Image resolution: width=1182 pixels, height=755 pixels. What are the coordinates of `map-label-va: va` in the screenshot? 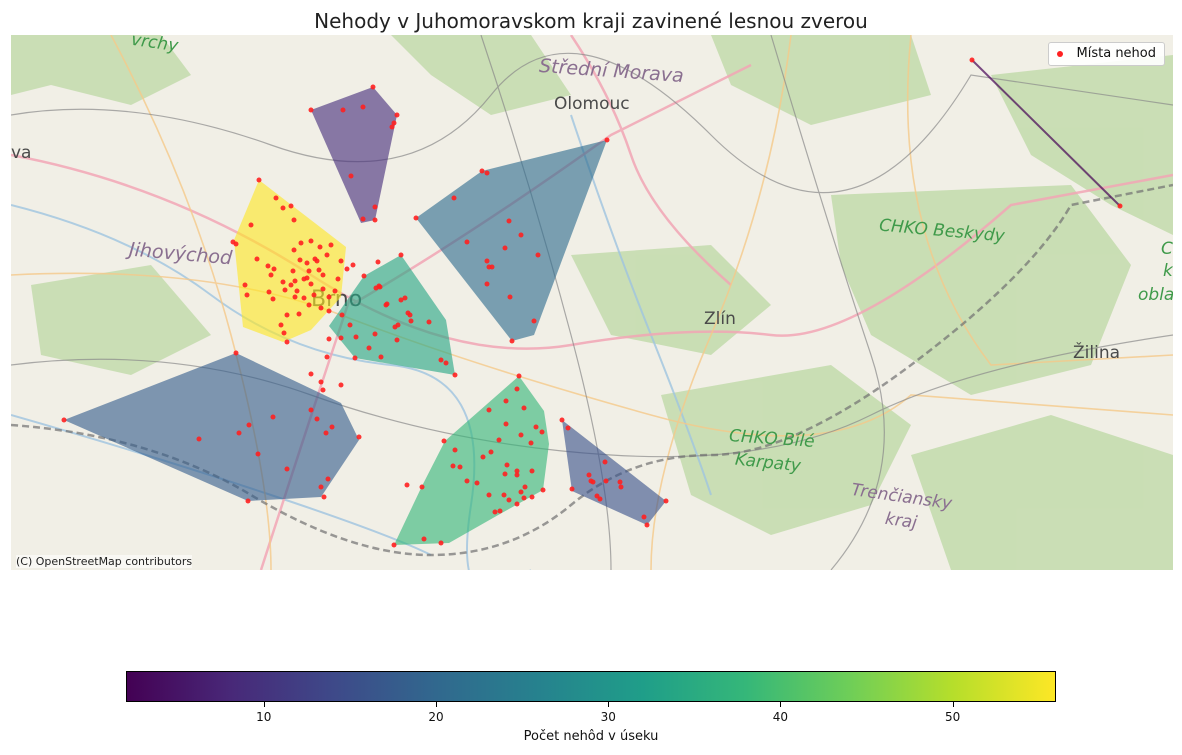 It's located at (21, 153).